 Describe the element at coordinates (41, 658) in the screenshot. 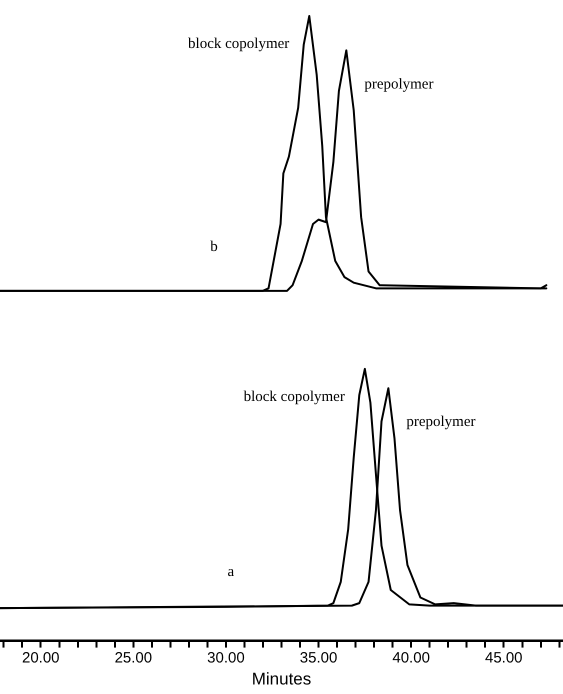

I see `x-tick-label: 20.00` at that location.